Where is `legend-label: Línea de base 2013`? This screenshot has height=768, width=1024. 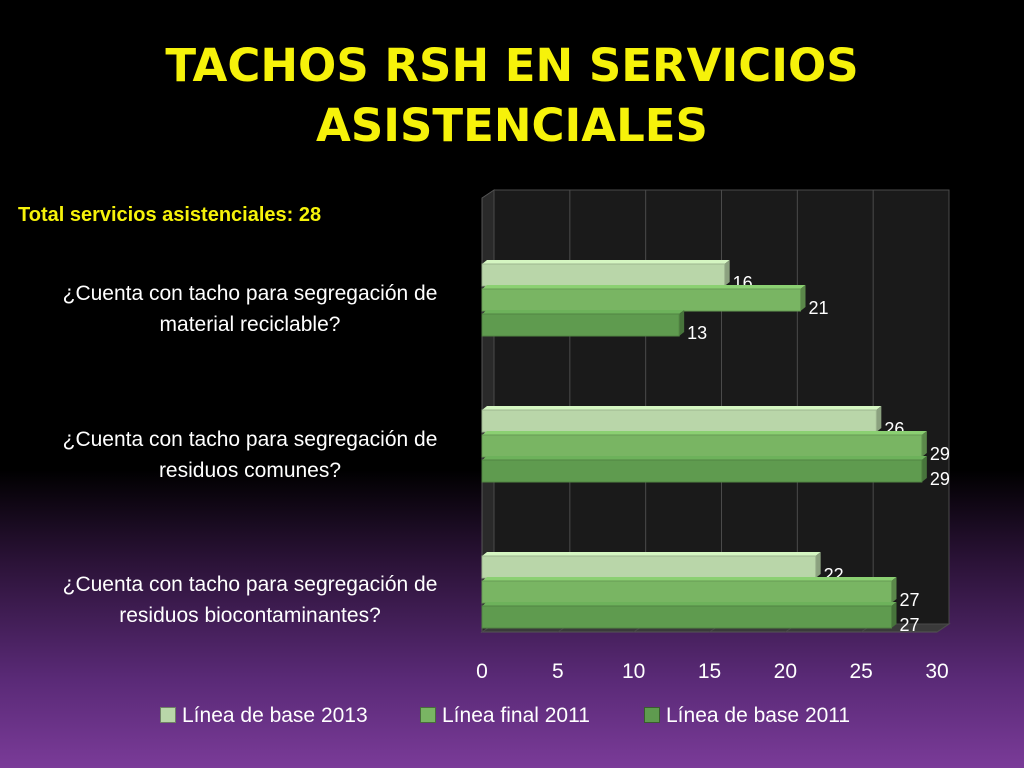 legend-label: Línea de base 2013 is located at coordinates (275, 715).